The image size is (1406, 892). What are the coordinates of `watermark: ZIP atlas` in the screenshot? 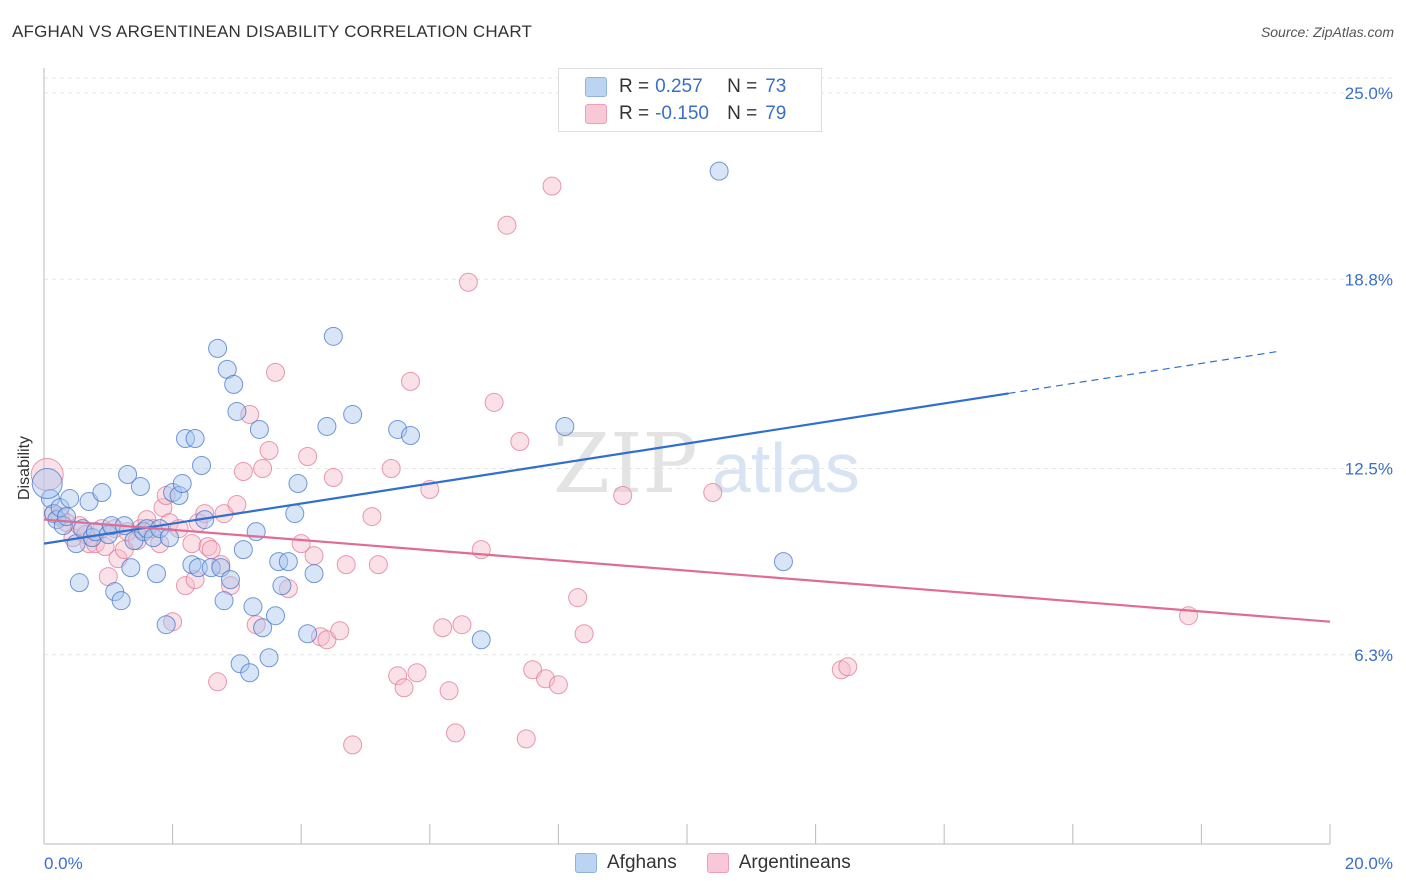 It's located at (706, 464).